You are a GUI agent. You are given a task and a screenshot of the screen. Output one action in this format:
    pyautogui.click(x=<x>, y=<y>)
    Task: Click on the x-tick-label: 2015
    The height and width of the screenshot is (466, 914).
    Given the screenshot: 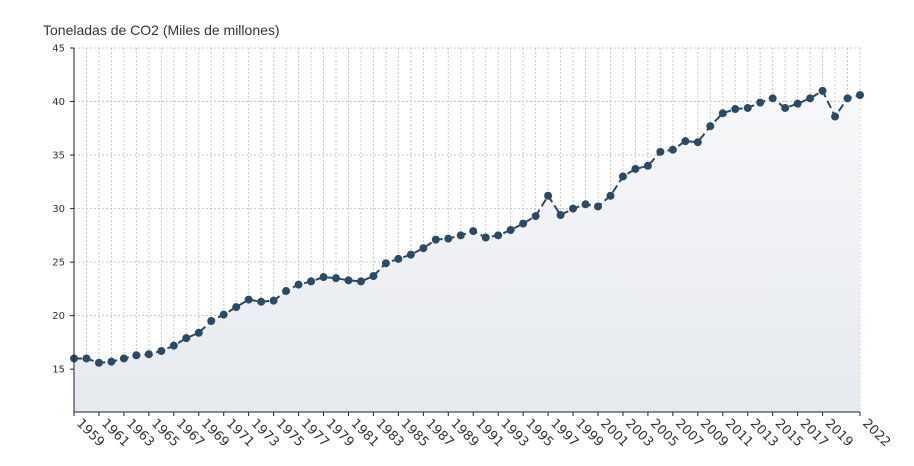 What is the action you would take?
    pyautogui.click(x=789, y=433)
    